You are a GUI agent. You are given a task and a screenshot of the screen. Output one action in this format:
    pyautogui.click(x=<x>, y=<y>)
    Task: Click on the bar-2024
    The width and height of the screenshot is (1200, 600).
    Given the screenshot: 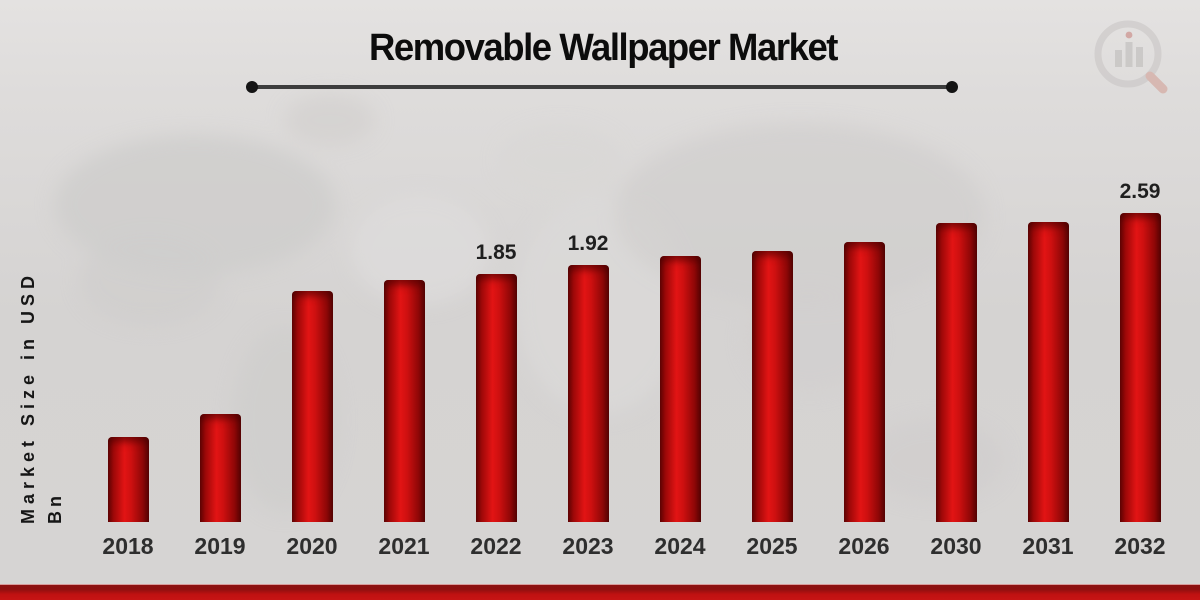 What is the action you would take?
    pyautogui.click(x=680, y=389)
    